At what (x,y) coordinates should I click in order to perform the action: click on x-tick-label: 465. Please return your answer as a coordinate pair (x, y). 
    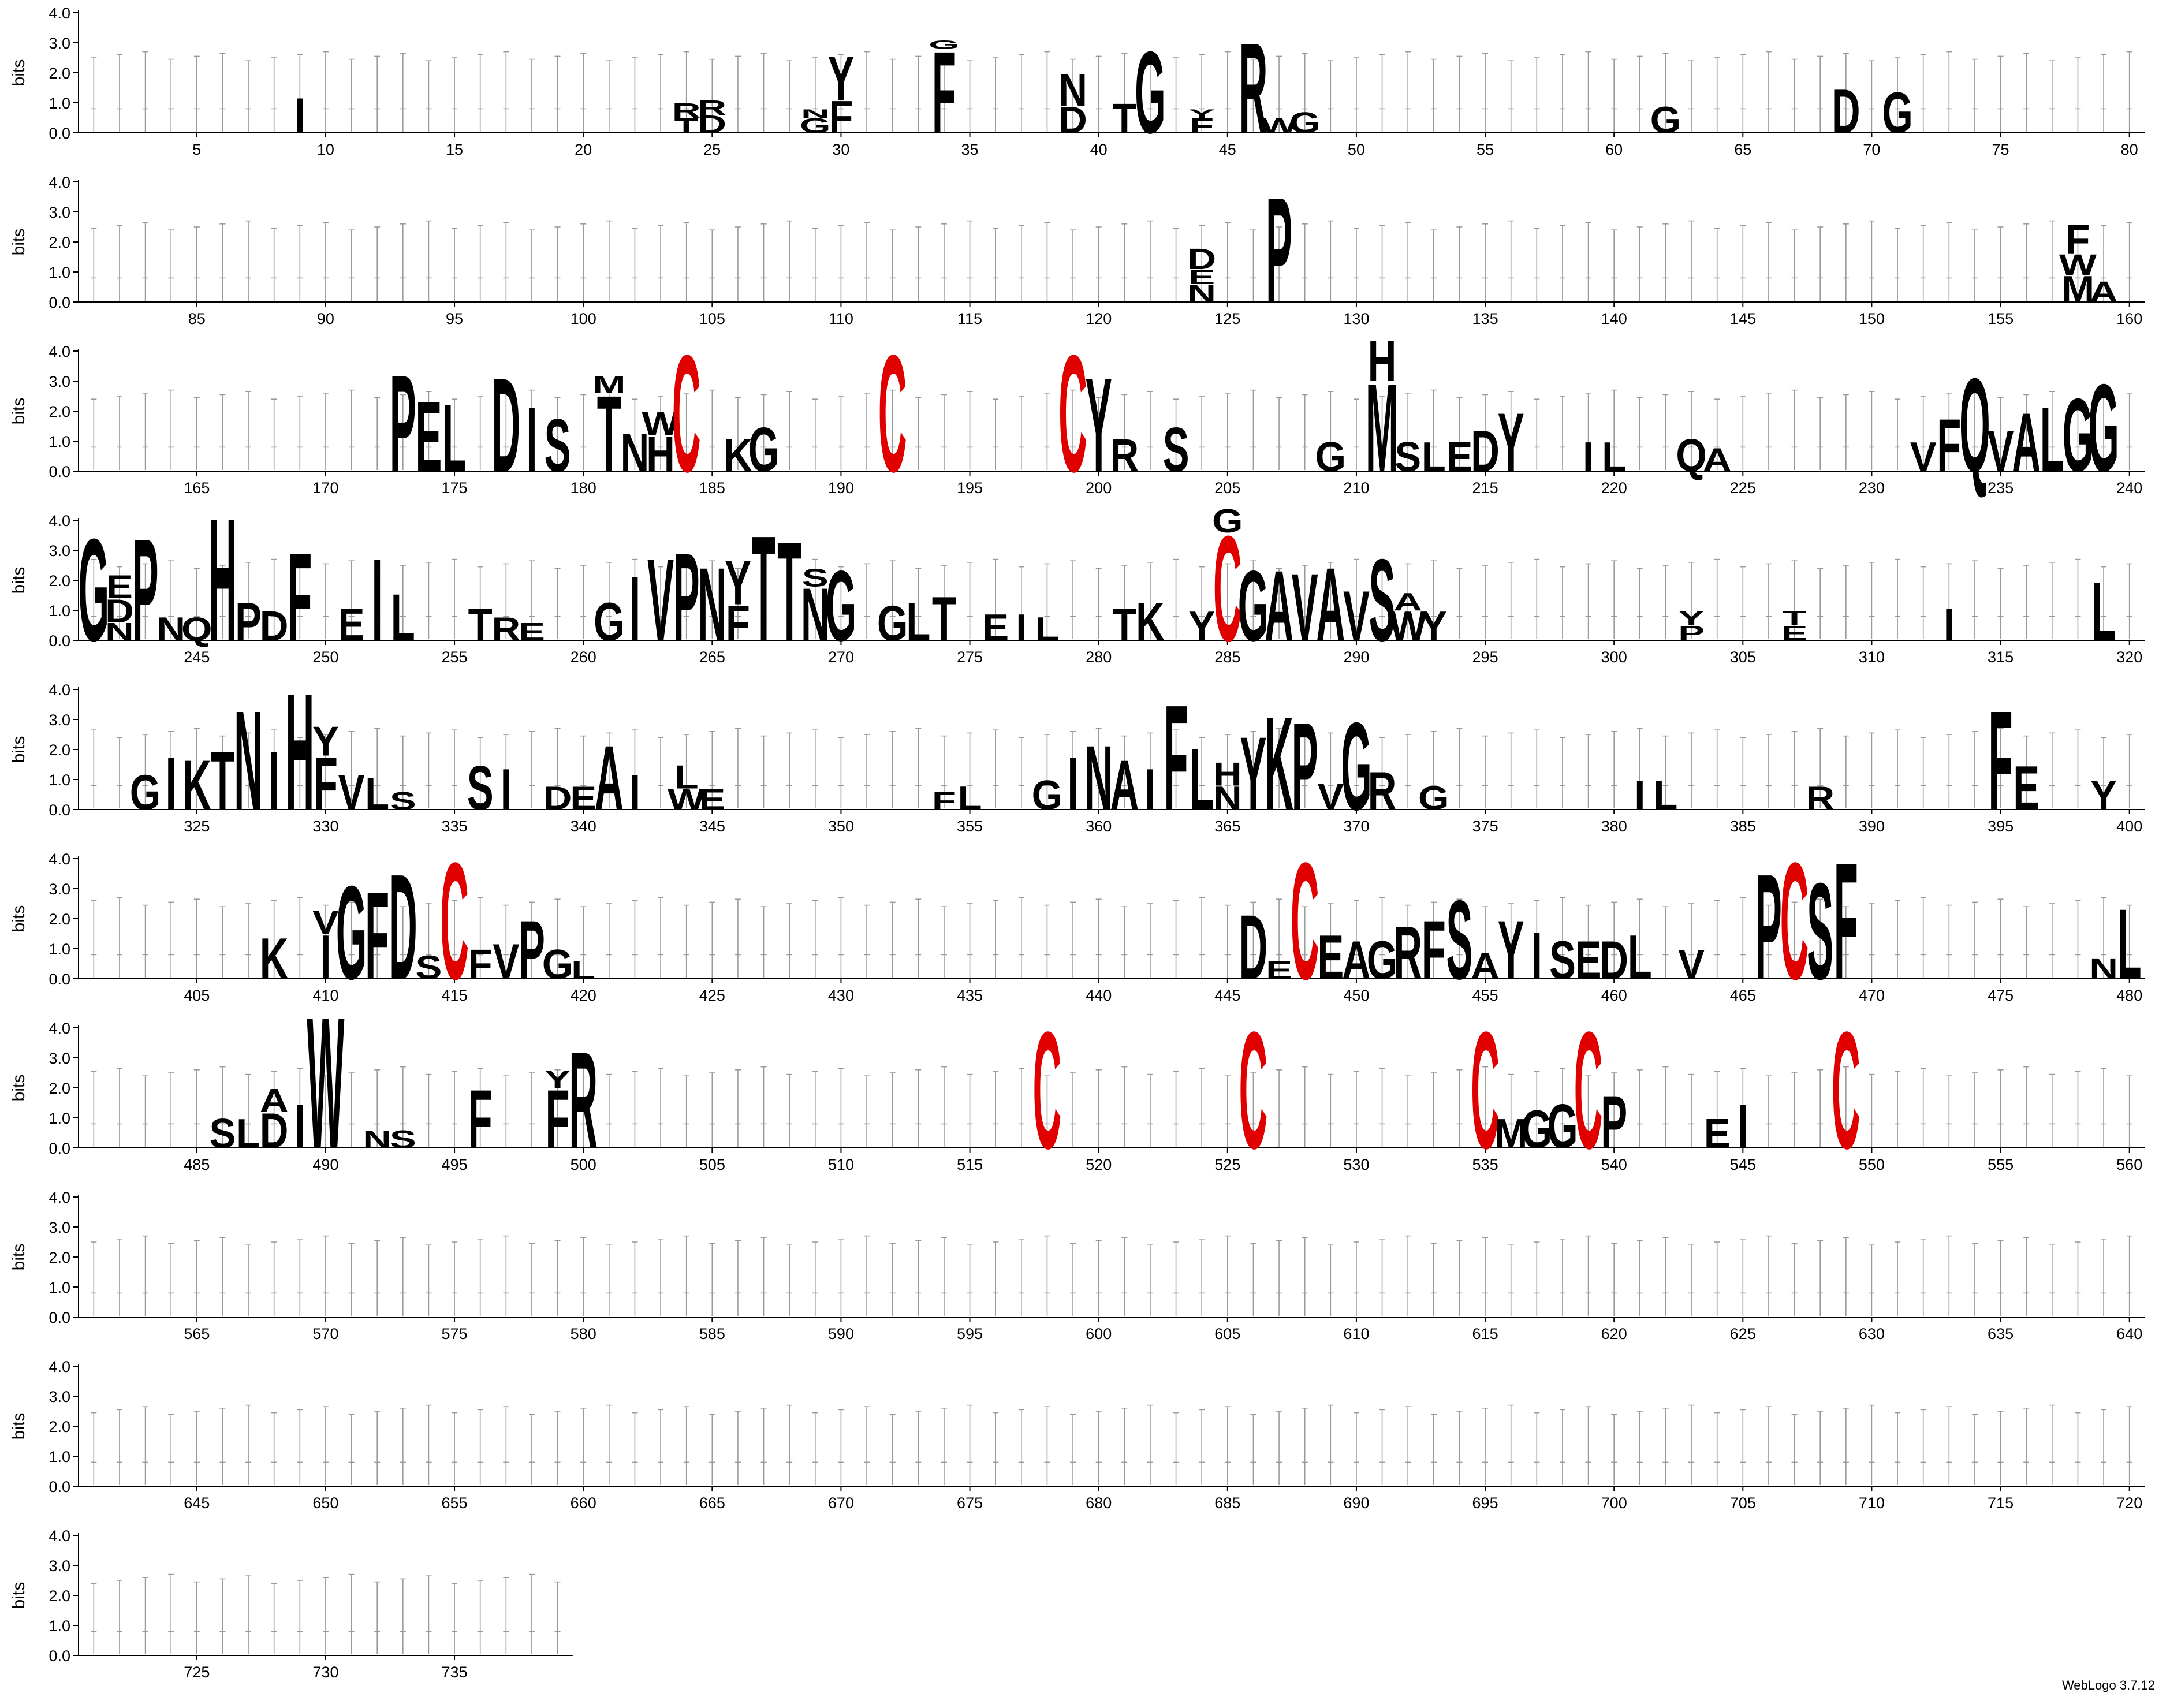
    Looking at the image, I should click on (1743, 996).